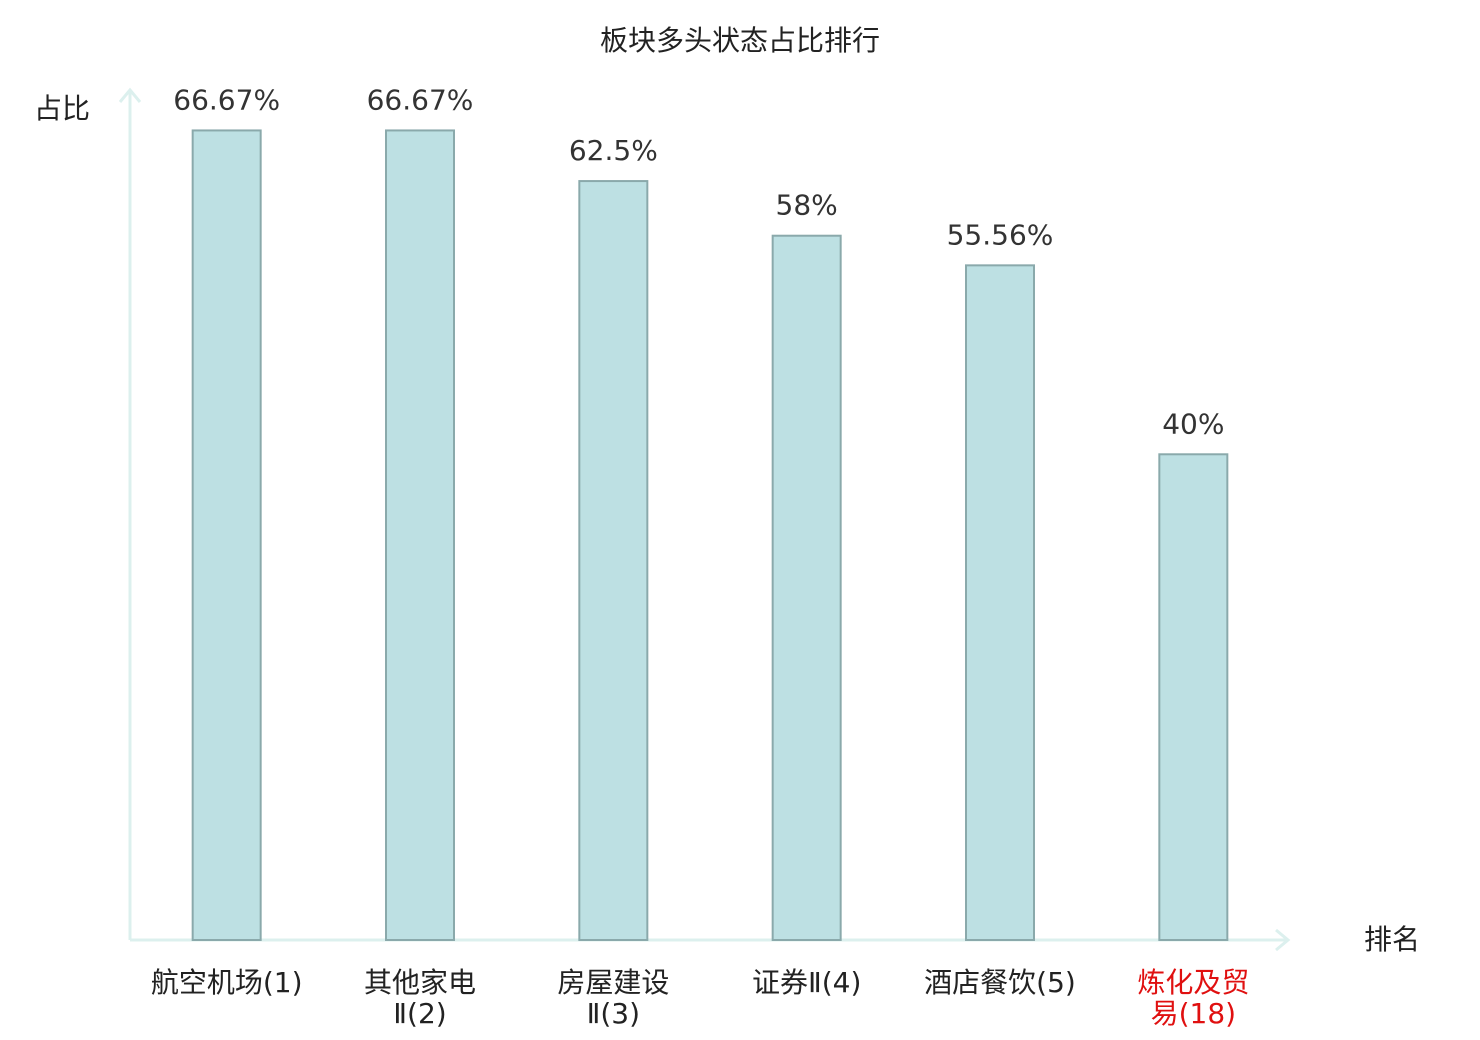 The height and width of the screenshot is (1040, 1480). I want to click on value-label: 40%, so click(1193, 423).